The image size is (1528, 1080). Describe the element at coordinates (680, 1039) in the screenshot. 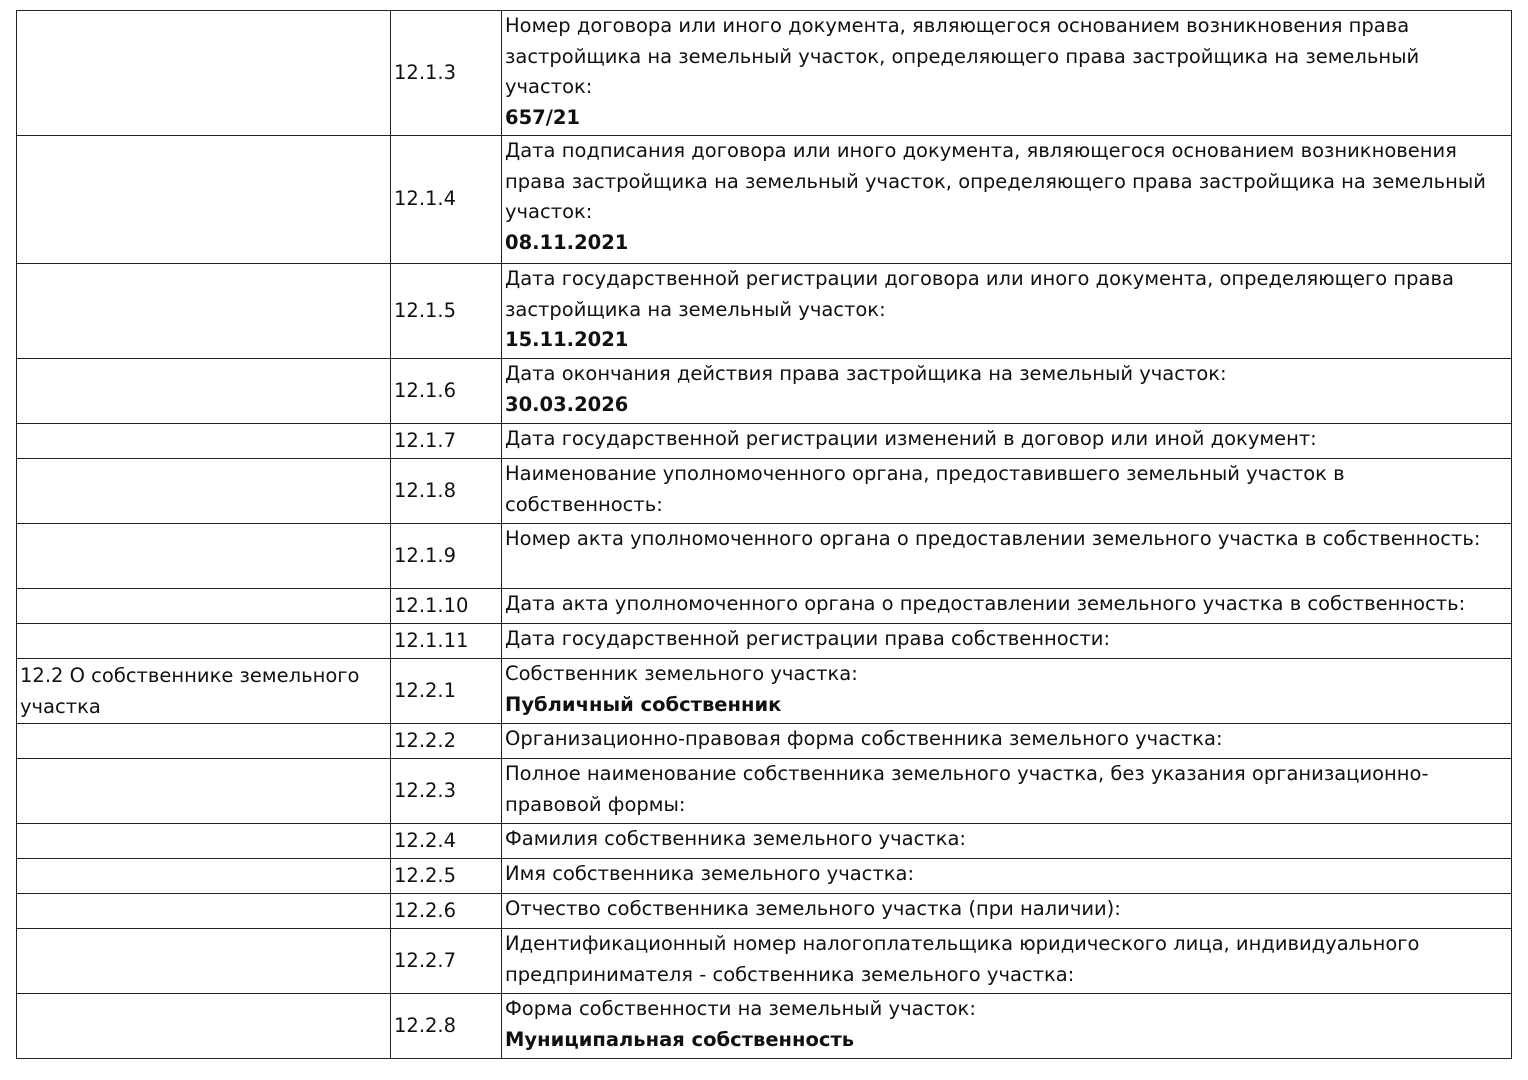

I see `item-value: Муниципальная собственность` at that location.